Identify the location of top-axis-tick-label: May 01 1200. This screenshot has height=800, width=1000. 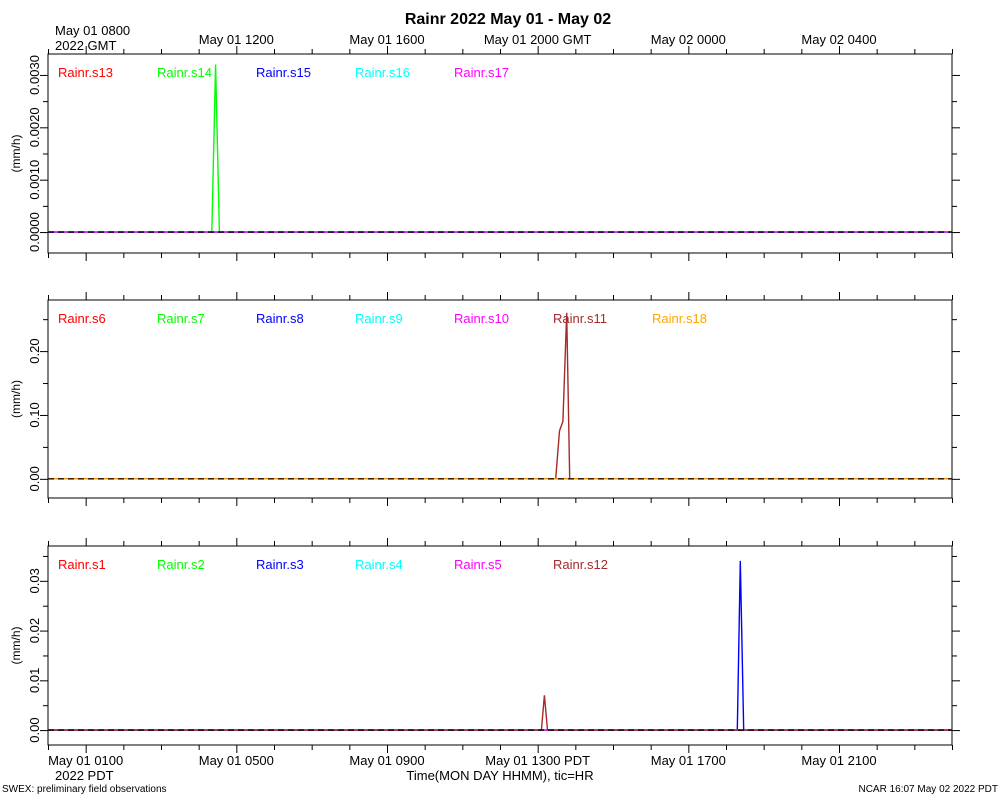
(236, 39).